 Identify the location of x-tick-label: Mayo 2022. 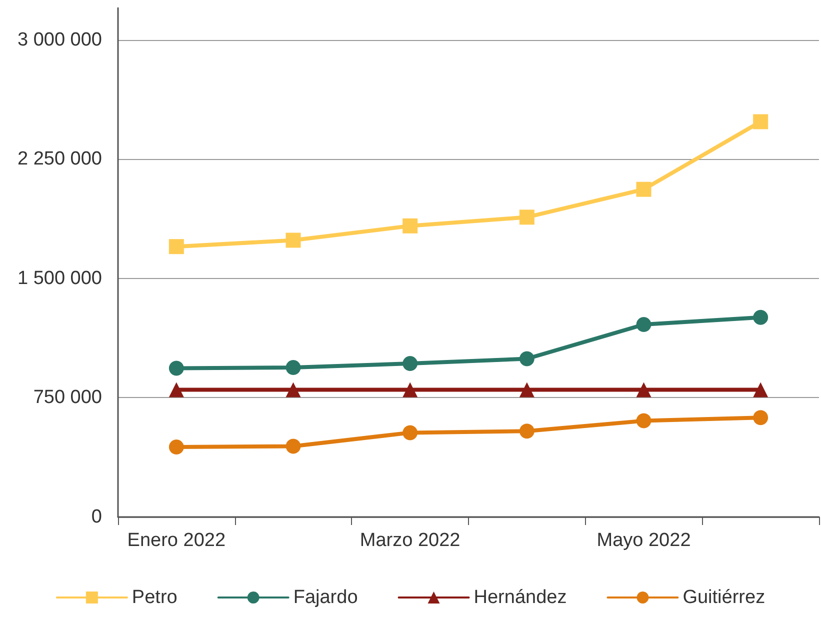
(643, 540).